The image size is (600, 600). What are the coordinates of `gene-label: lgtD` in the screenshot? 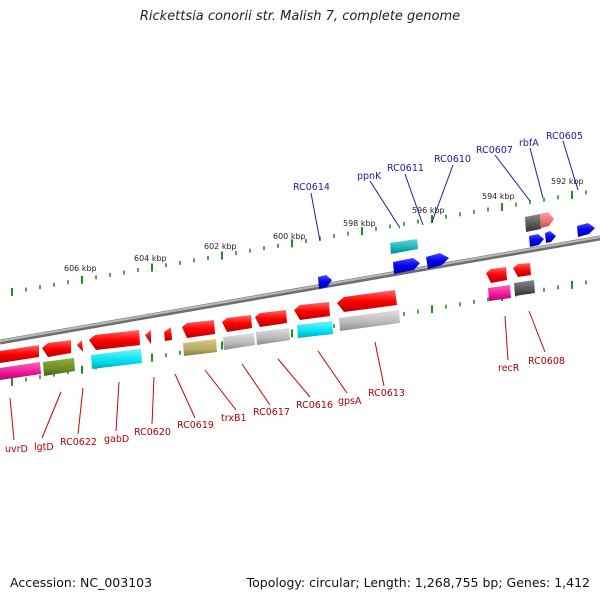 It's located at (44, 447).